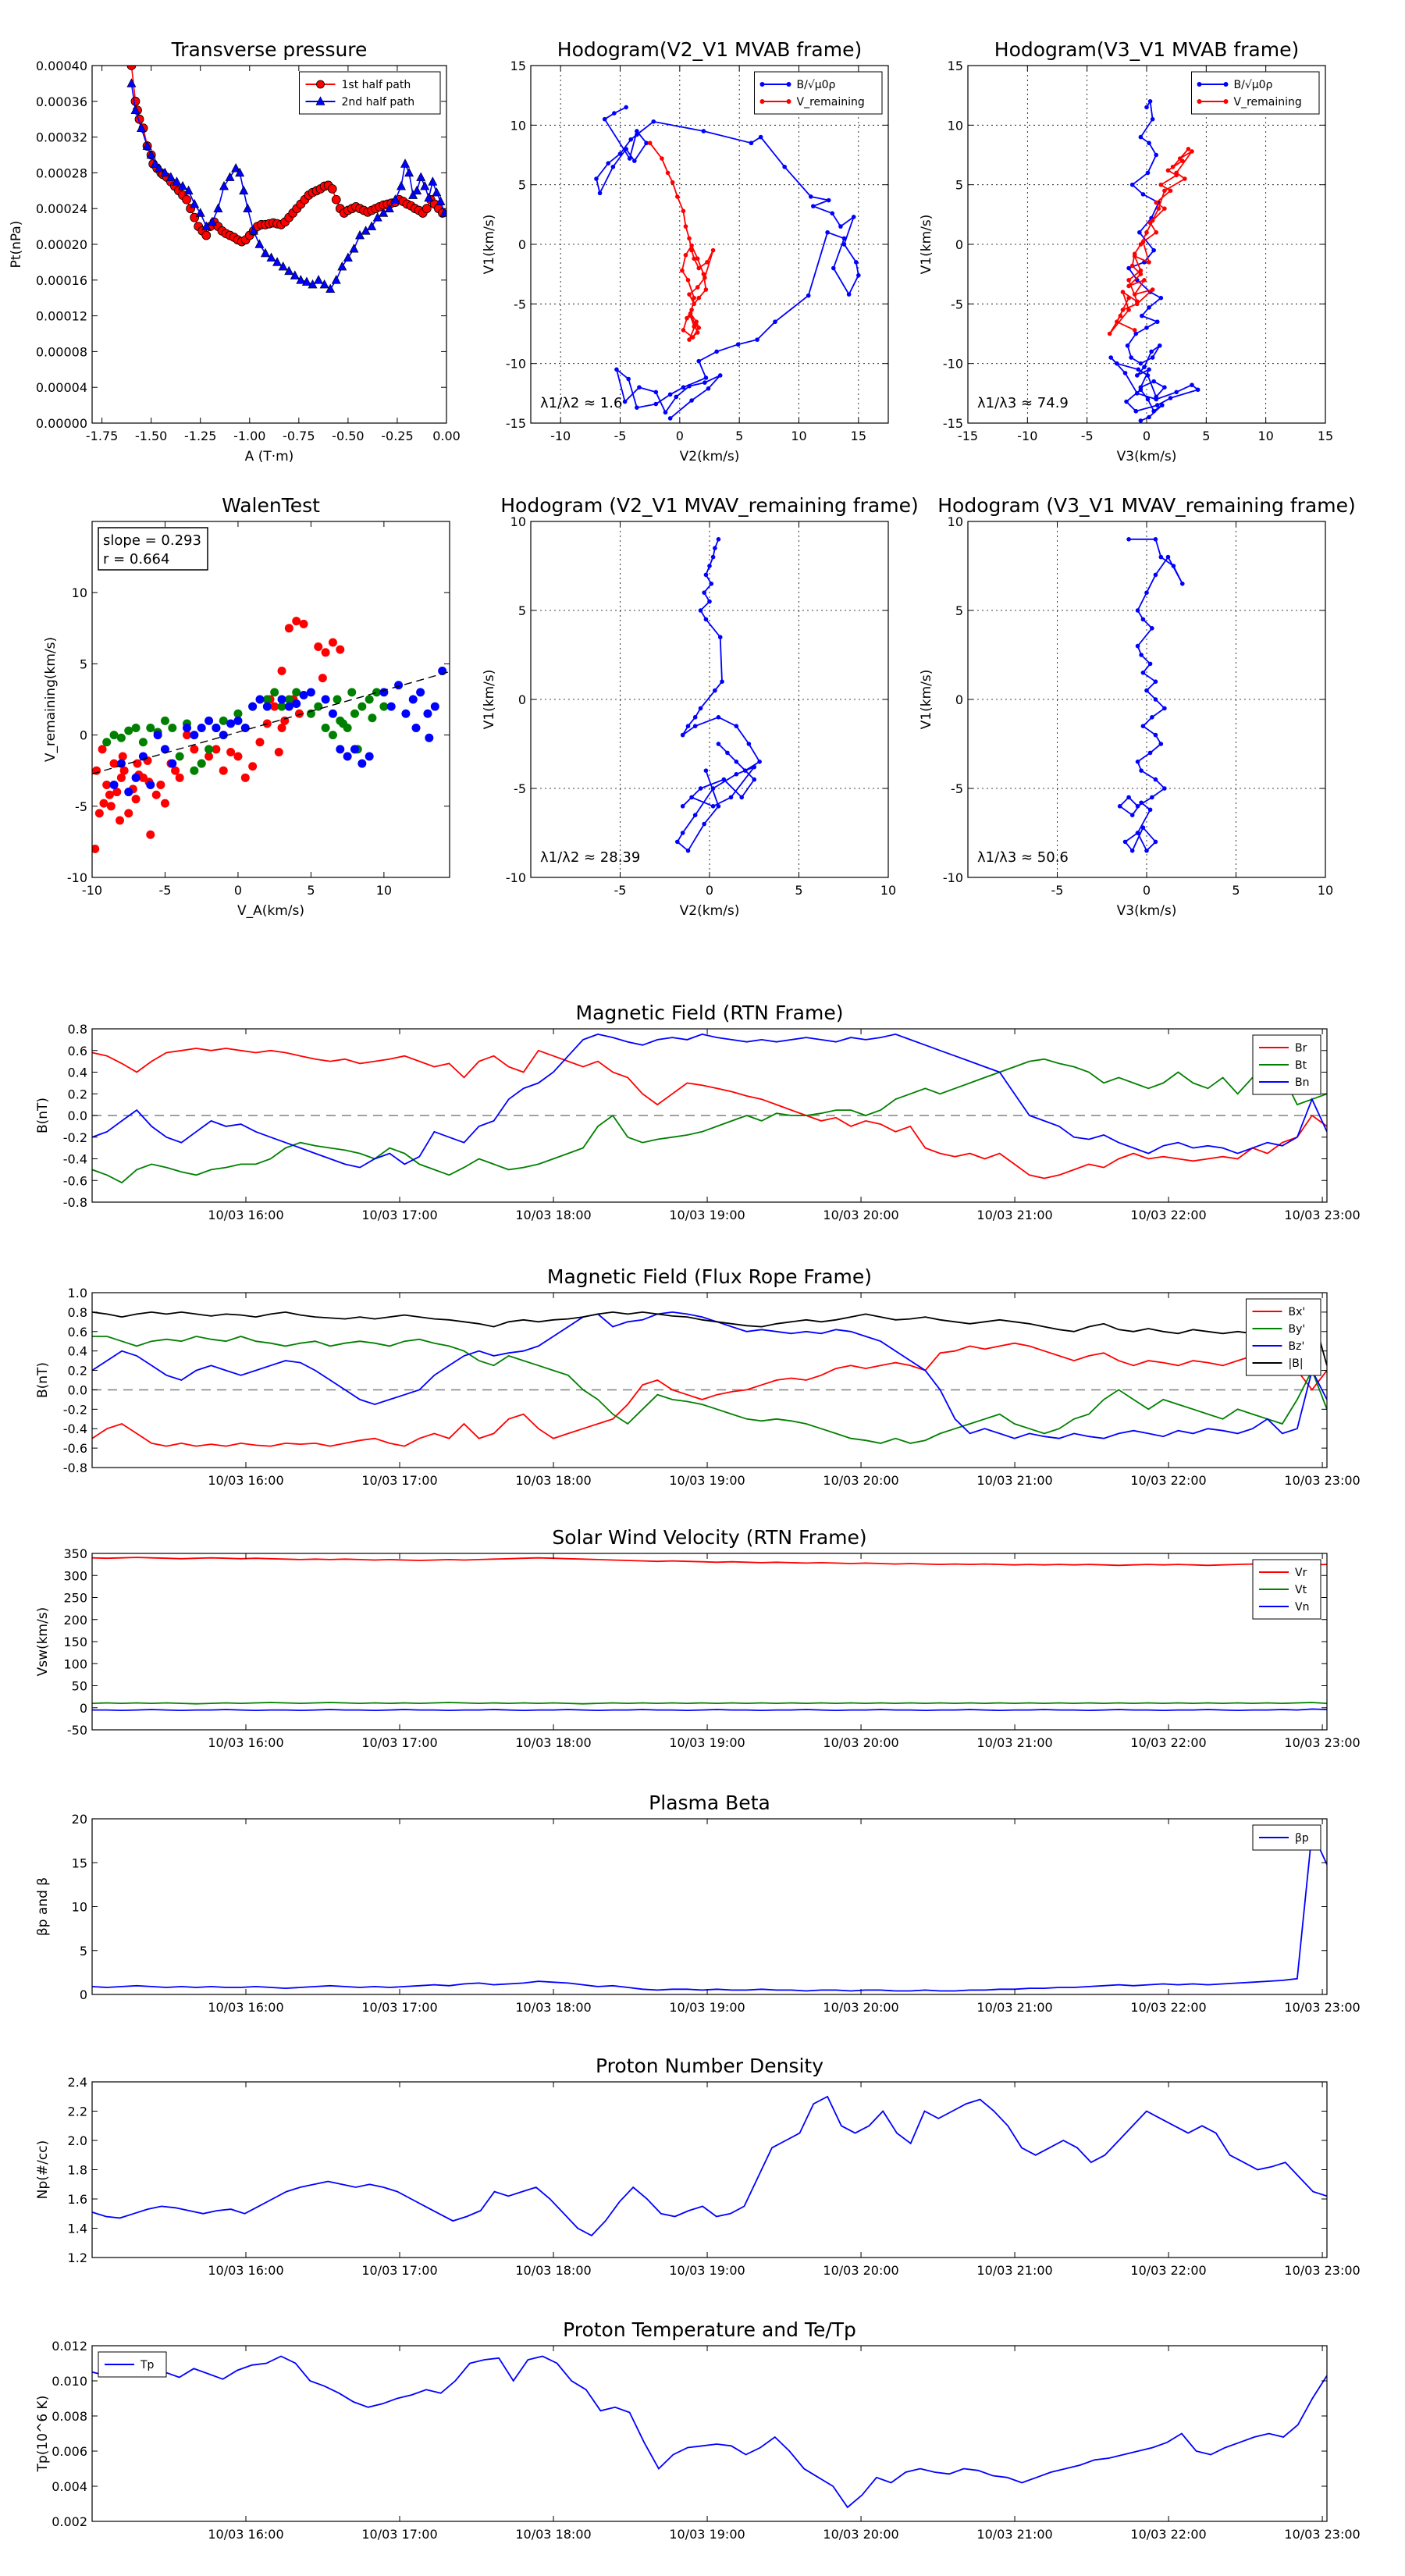 This screenshot has width=1405, height=2576. Describe the element at coordinates (61, 172) in the screenshot. I see `y-tick-label: 0.00028` at that location.